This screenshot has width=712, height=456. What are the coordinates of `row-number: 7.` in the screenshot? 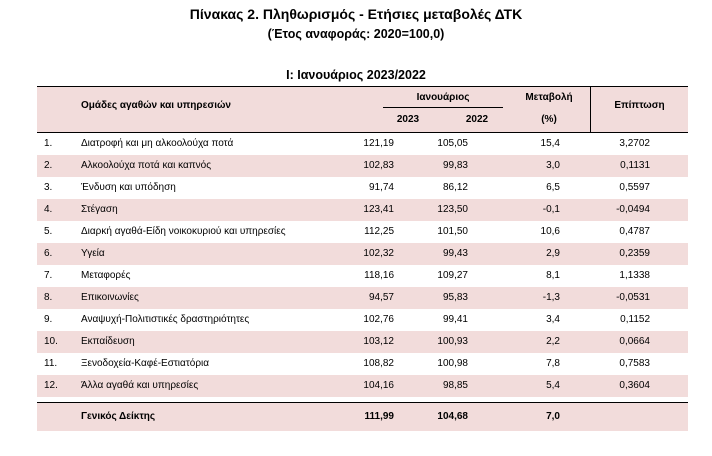 It's located at (48, 275).